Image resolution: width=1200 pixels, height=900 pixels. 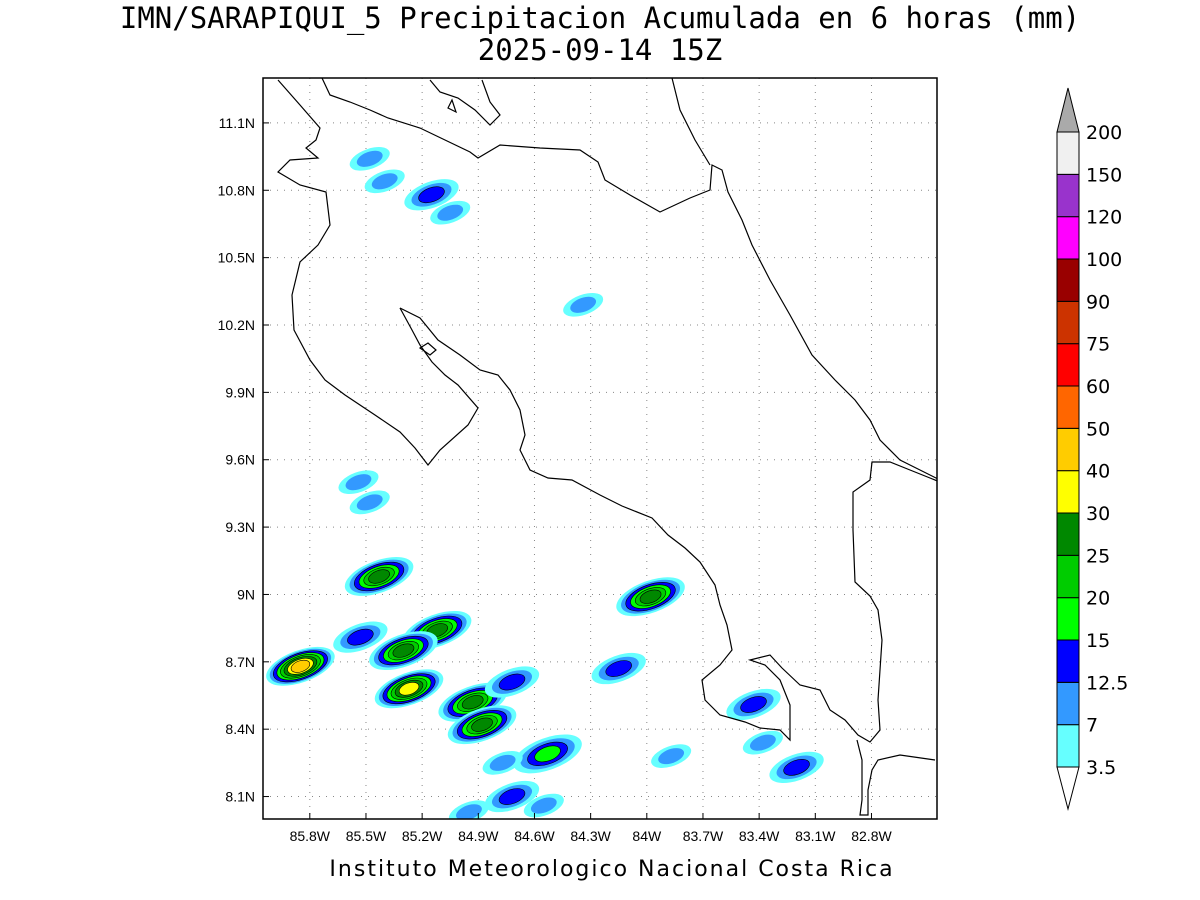 I want to click on lat-tick-label: 8.1N, so click(x=240, y=797).